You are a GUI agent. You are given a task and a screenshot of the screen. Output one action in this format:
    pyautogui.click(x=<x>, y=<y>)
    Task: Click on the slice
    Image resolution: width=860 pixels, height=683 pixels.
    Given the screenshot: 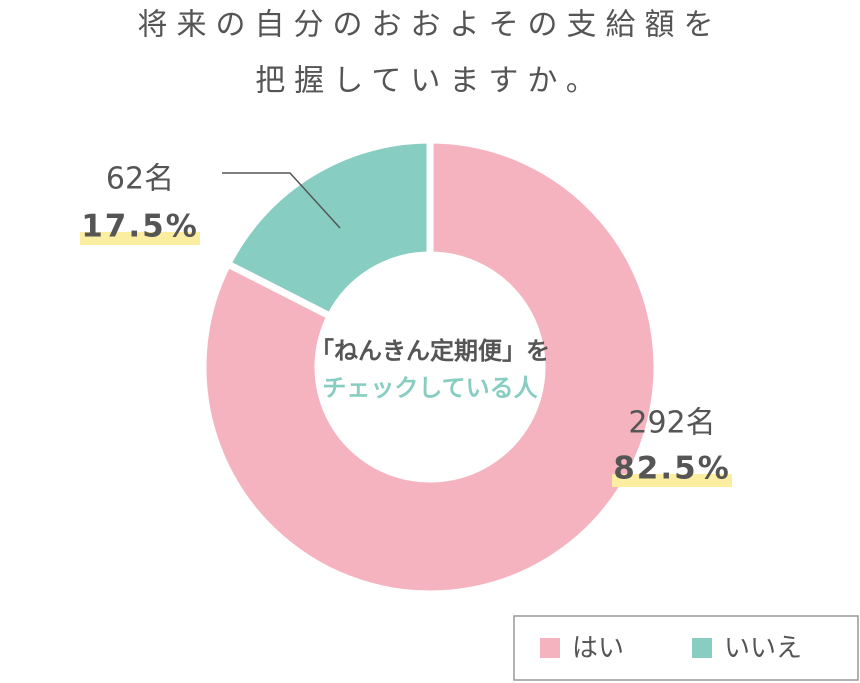 What is the action you would take?
    pyautogui.click(x=328, y=228)
    